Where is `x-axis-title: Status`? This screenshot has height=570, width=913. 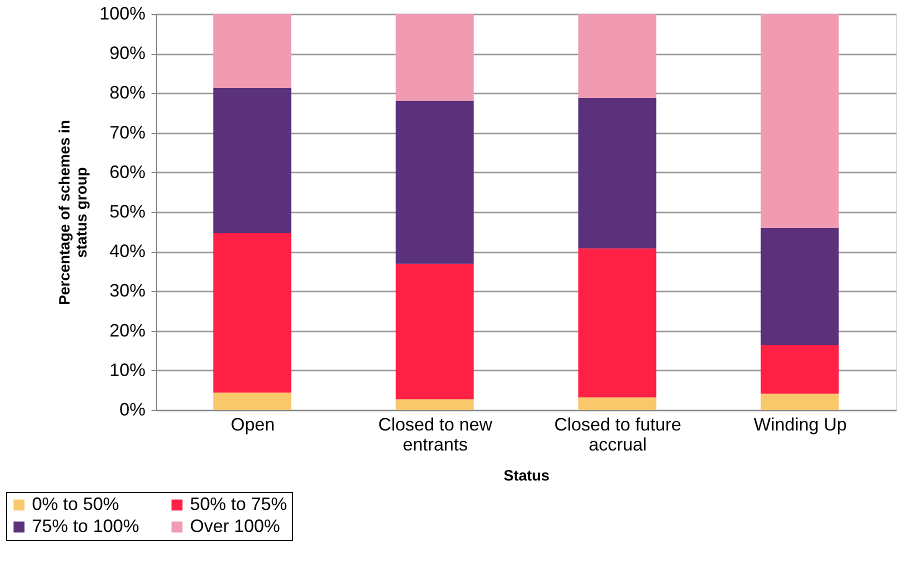 x-axis-title: Status is located at coordinates (527, 476).